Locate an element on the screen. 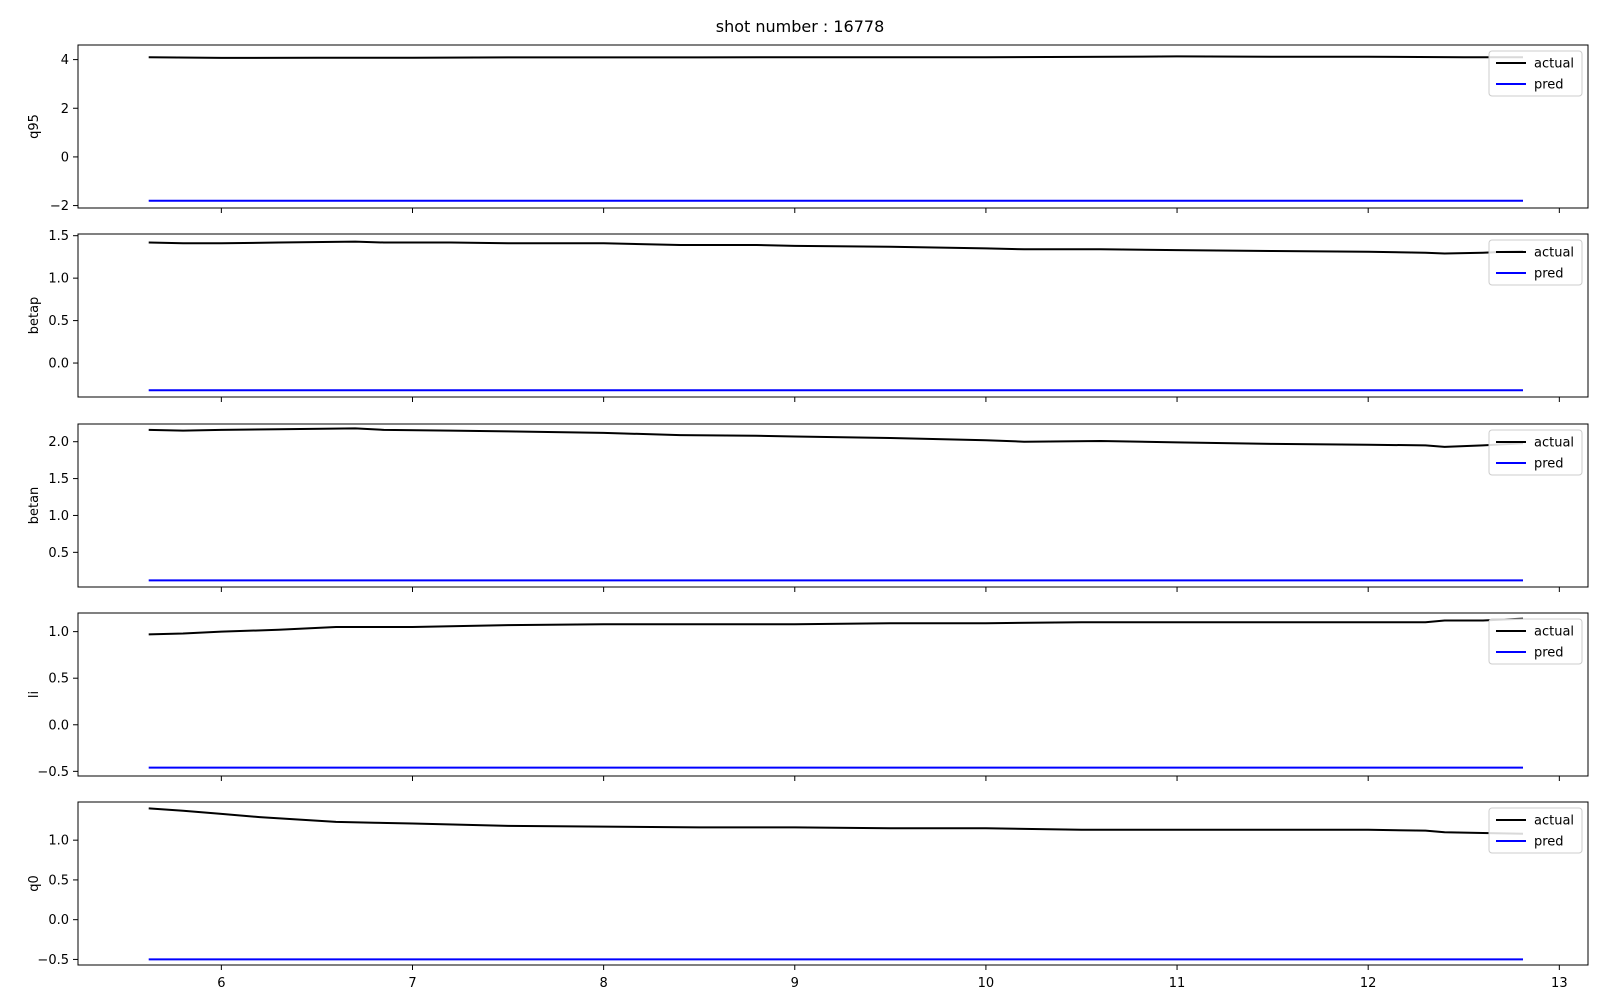 The image size is (1600, 1000). y-axis-label: q95 is located at coordinates (34, 126).